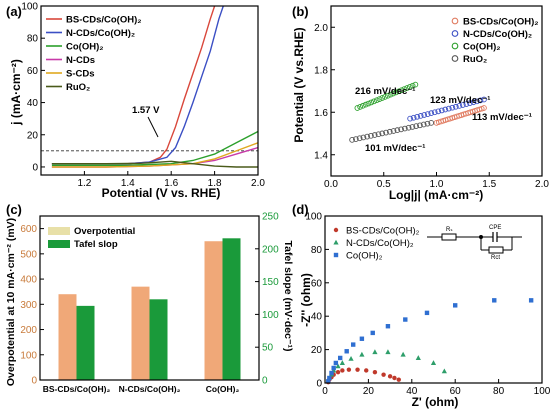  I want to click on y-tick-label: 2.0, so click(321, 28).